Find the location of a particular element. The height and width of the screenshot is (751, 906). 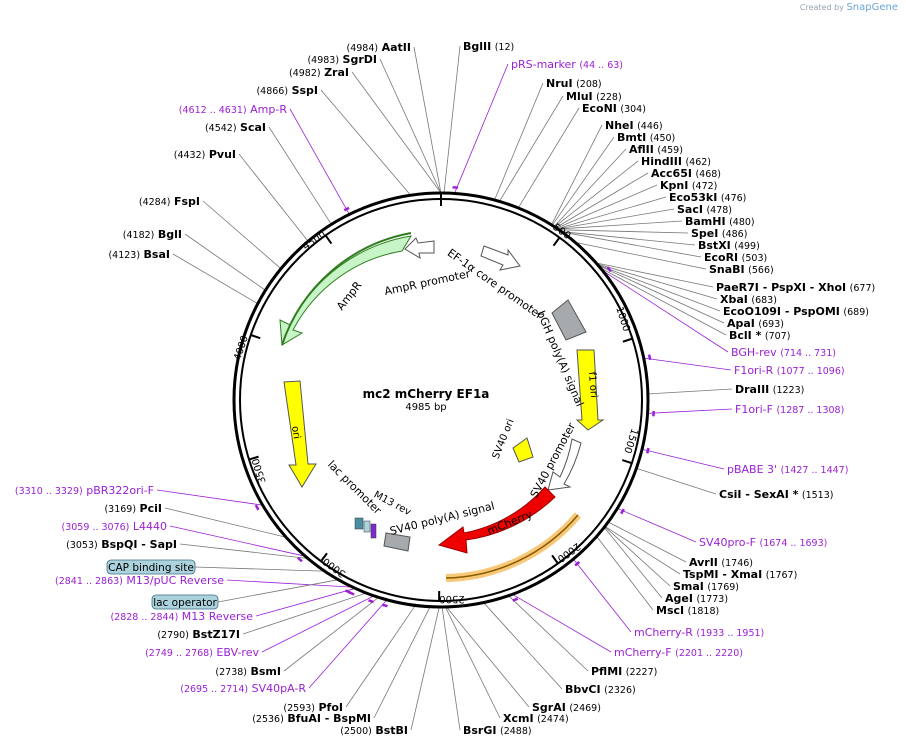

site-label-bfuai-bspmi: (2536) BfuAI - BspMI is located at coordinates (311, 718).